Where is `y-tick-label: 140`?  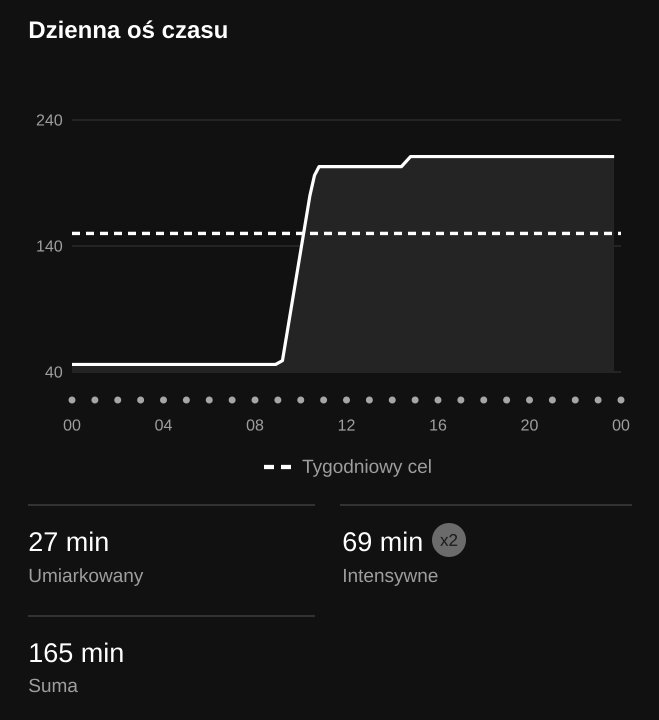
y-tick-label: 140 is located at coordinates (49, 246).